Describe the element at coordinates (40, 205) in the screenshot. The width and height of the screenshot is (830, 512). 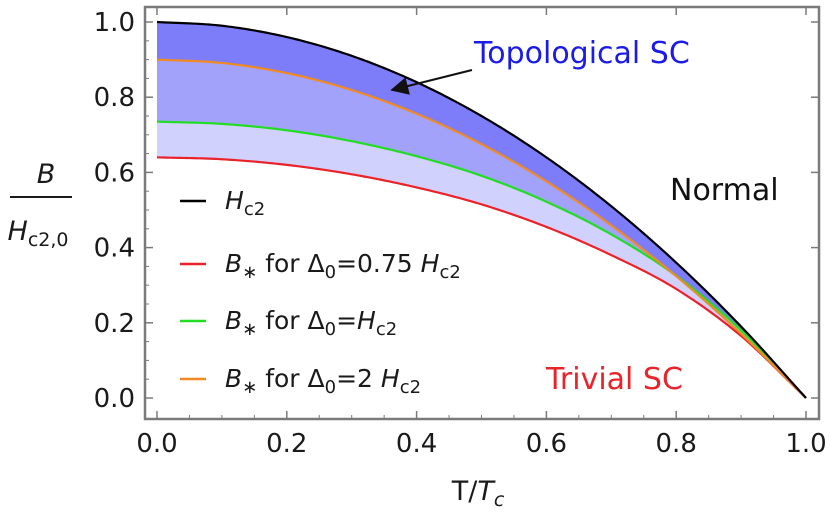
I see `y-axis-label: B Hc2,0` at that location.